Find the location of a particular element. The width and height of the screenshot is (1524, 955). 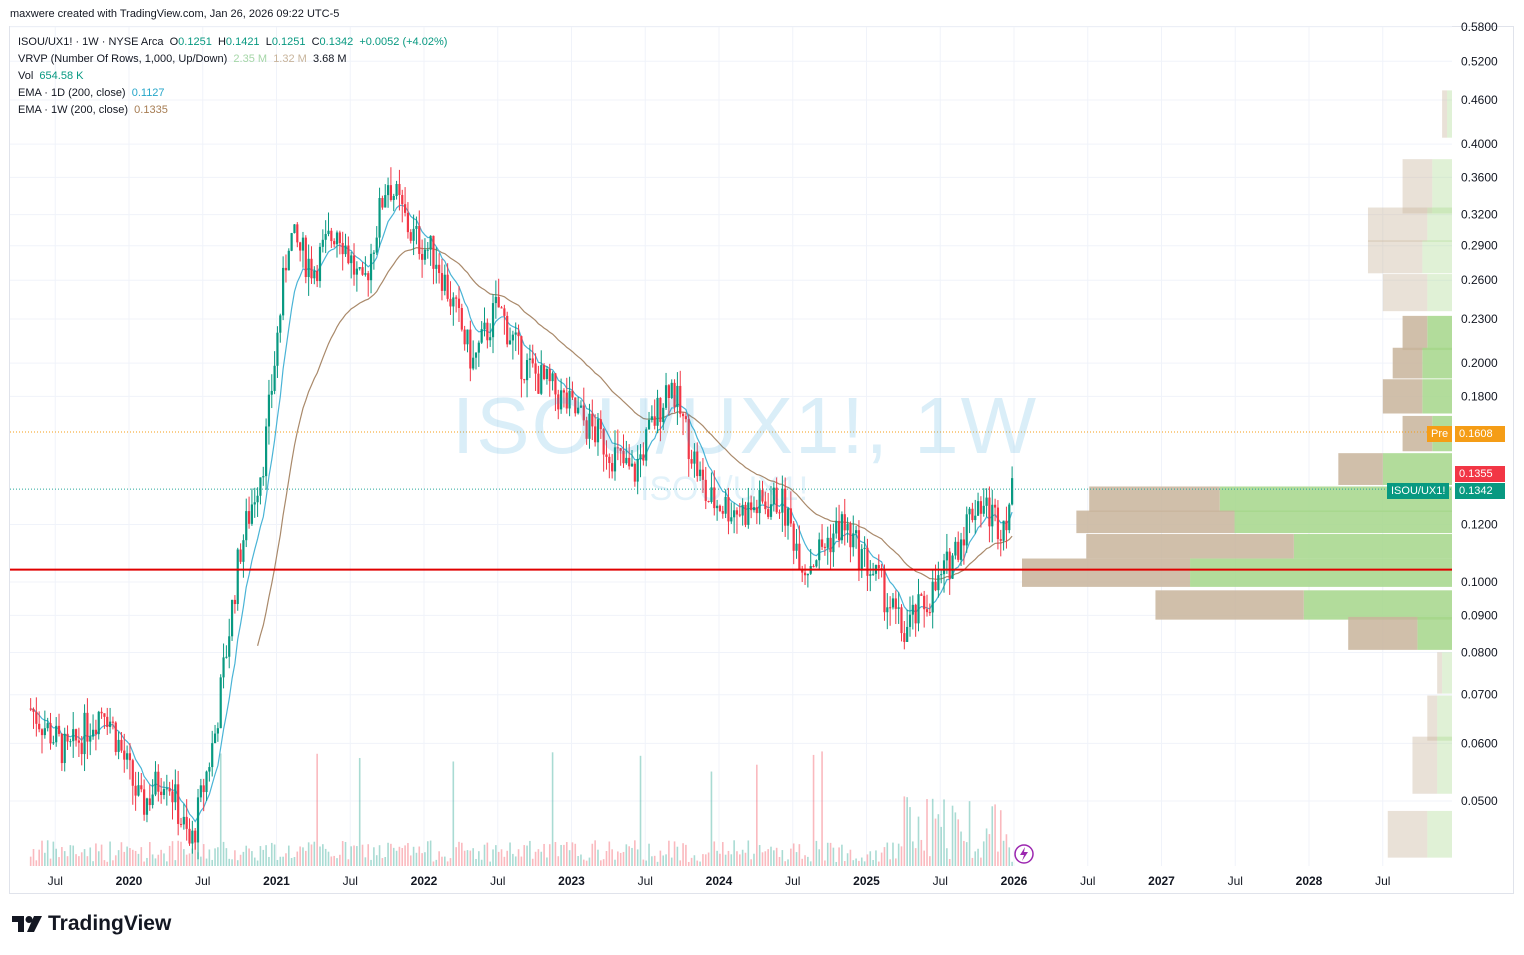

legend-ema2-row: EMA · 1W (200, close) 0.1335 is located at coordinates (232, 110).